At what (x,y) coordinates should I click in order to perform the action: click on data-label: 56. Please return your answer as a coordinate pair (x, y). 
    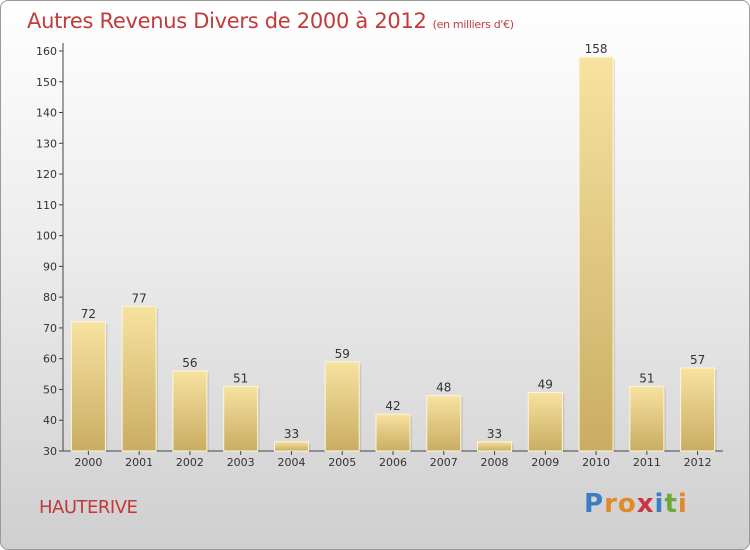
    Looking at the image, I should click on (189, 363).